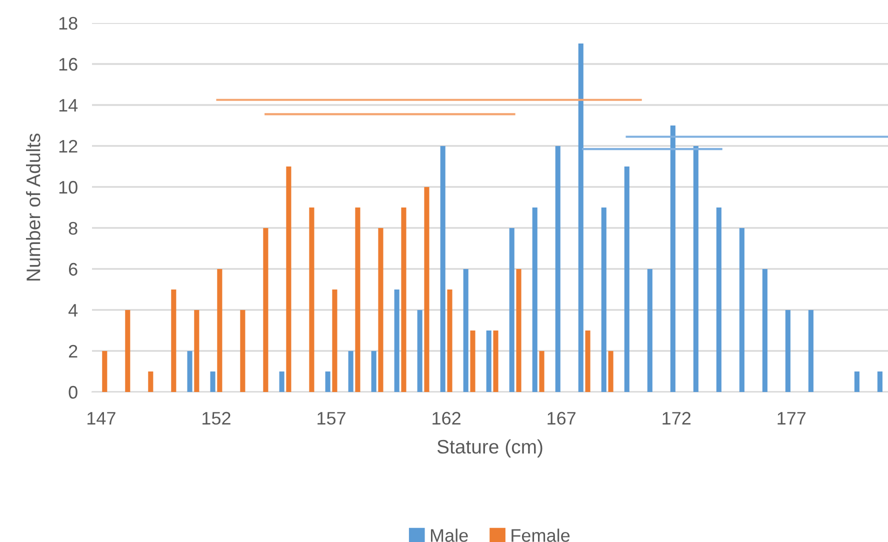  Describe the element at coordinates (676, 418) in the screenshot. I see `x-tick-label: 172` at that location.